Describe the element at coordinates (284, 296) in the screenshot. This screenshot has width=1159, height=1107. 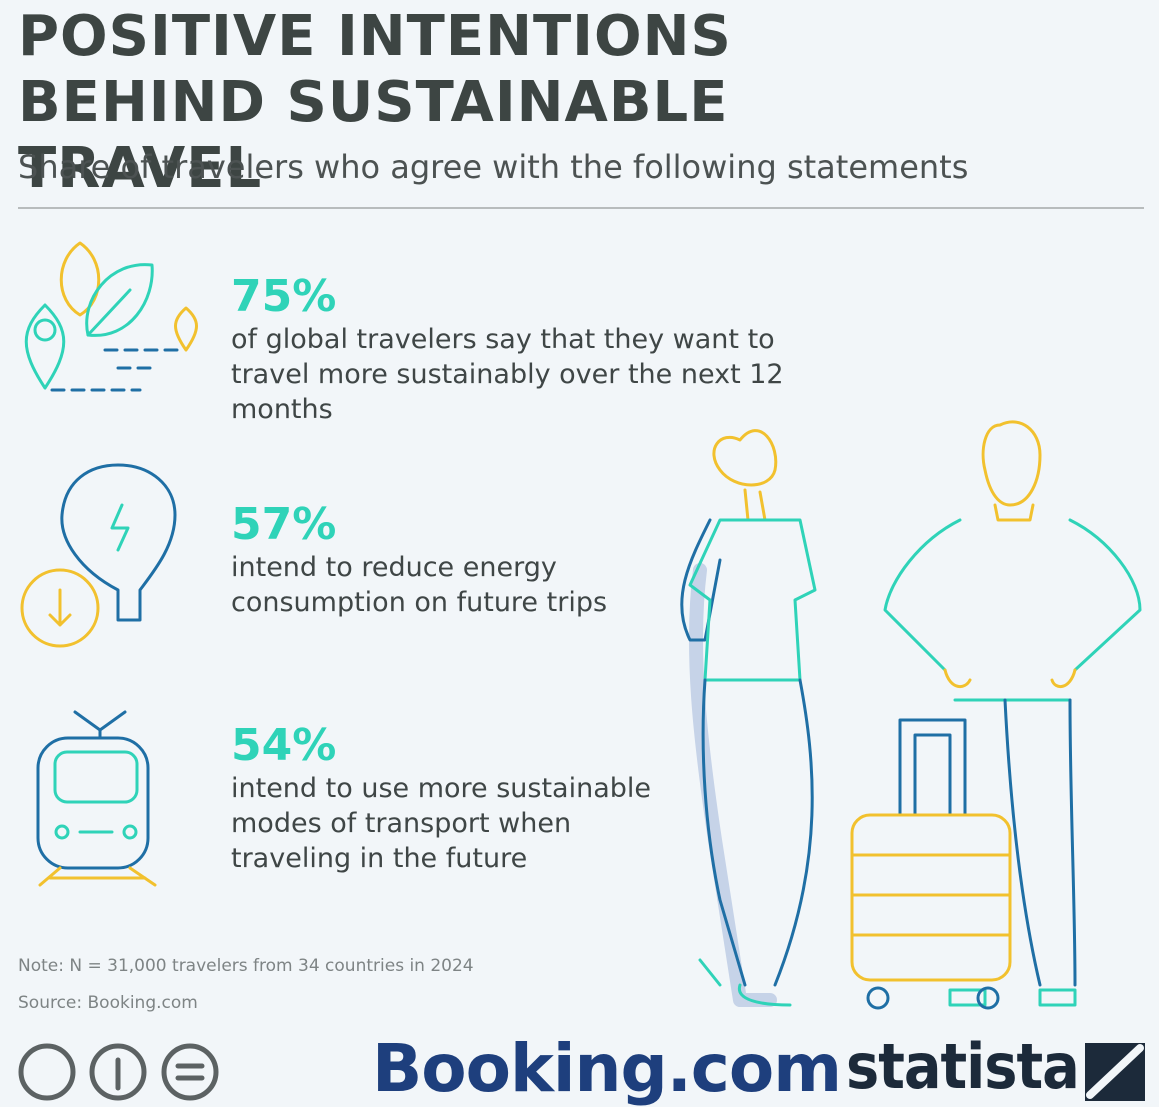
I see `stat-value: 75%` at that location.